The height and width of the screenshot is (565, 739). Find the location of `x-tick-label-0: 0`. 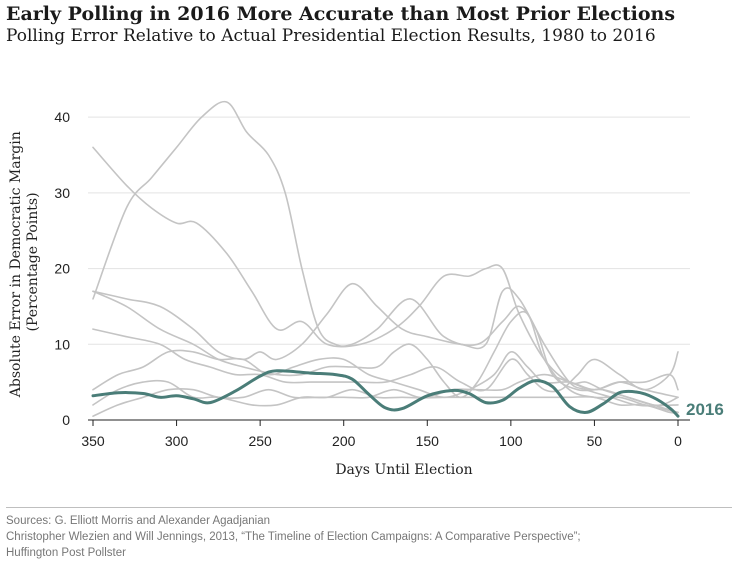

x-tick-label-0: 0 is located at coordinates (678, 441).